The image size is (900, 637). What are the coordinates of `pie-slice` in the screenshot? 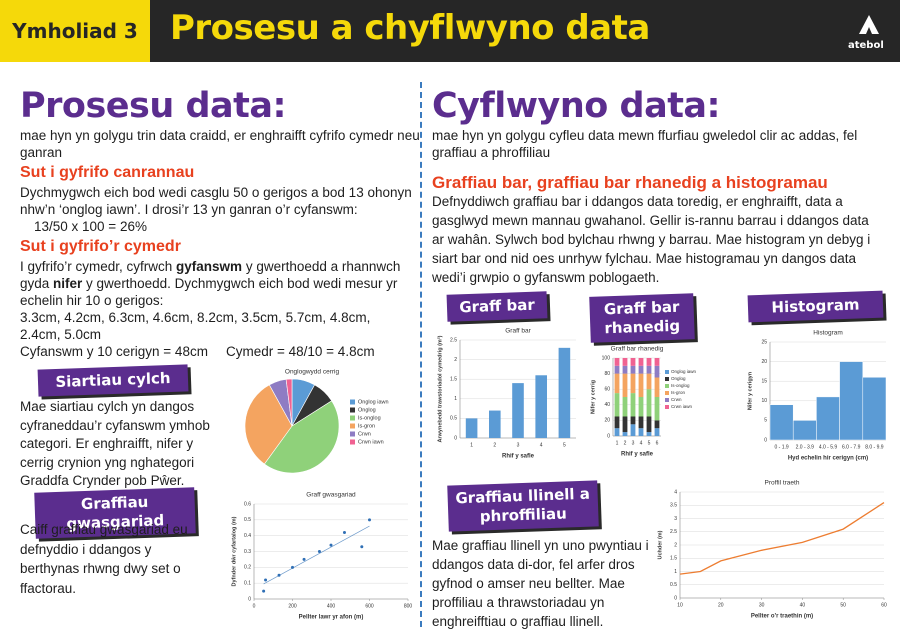 It's located at (301, 437).